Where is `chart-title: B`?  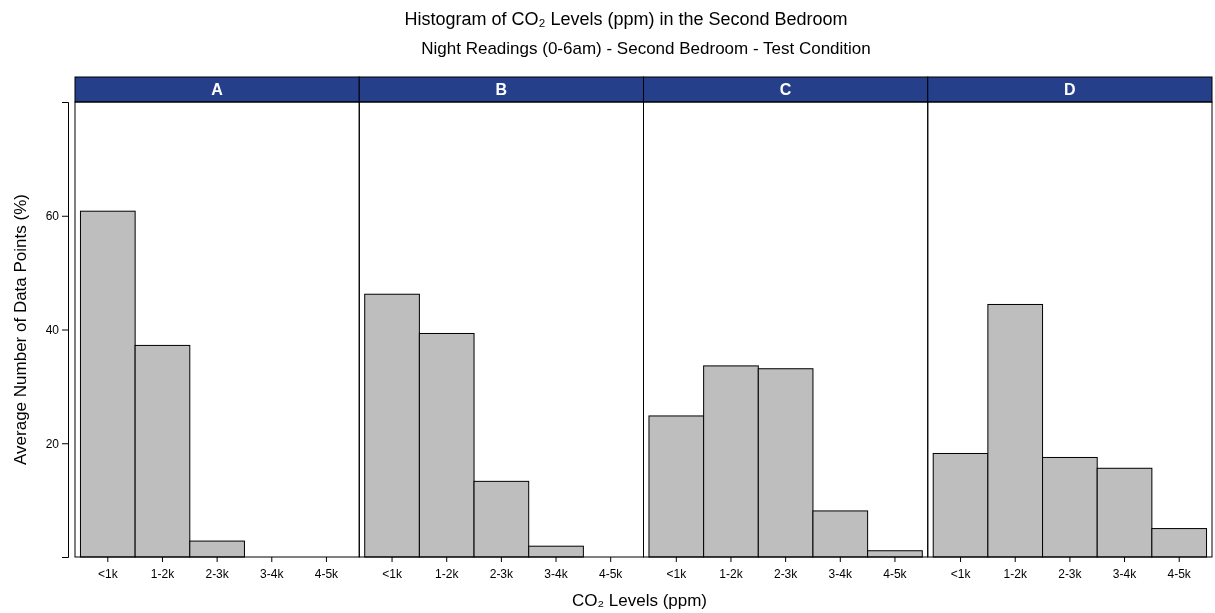
chart-title: B is located at coordinates (501, 89).